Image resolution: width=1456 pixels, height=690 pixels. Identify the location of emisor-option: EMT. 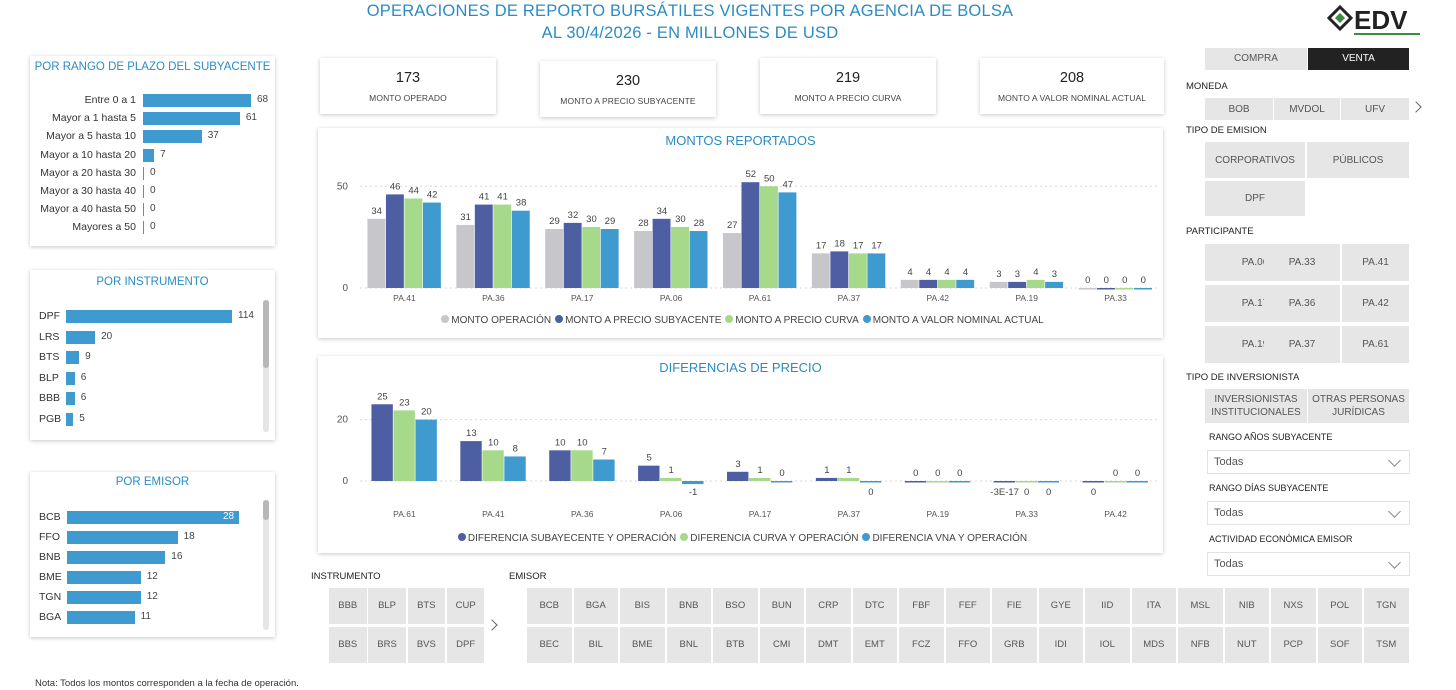
(874, 645).